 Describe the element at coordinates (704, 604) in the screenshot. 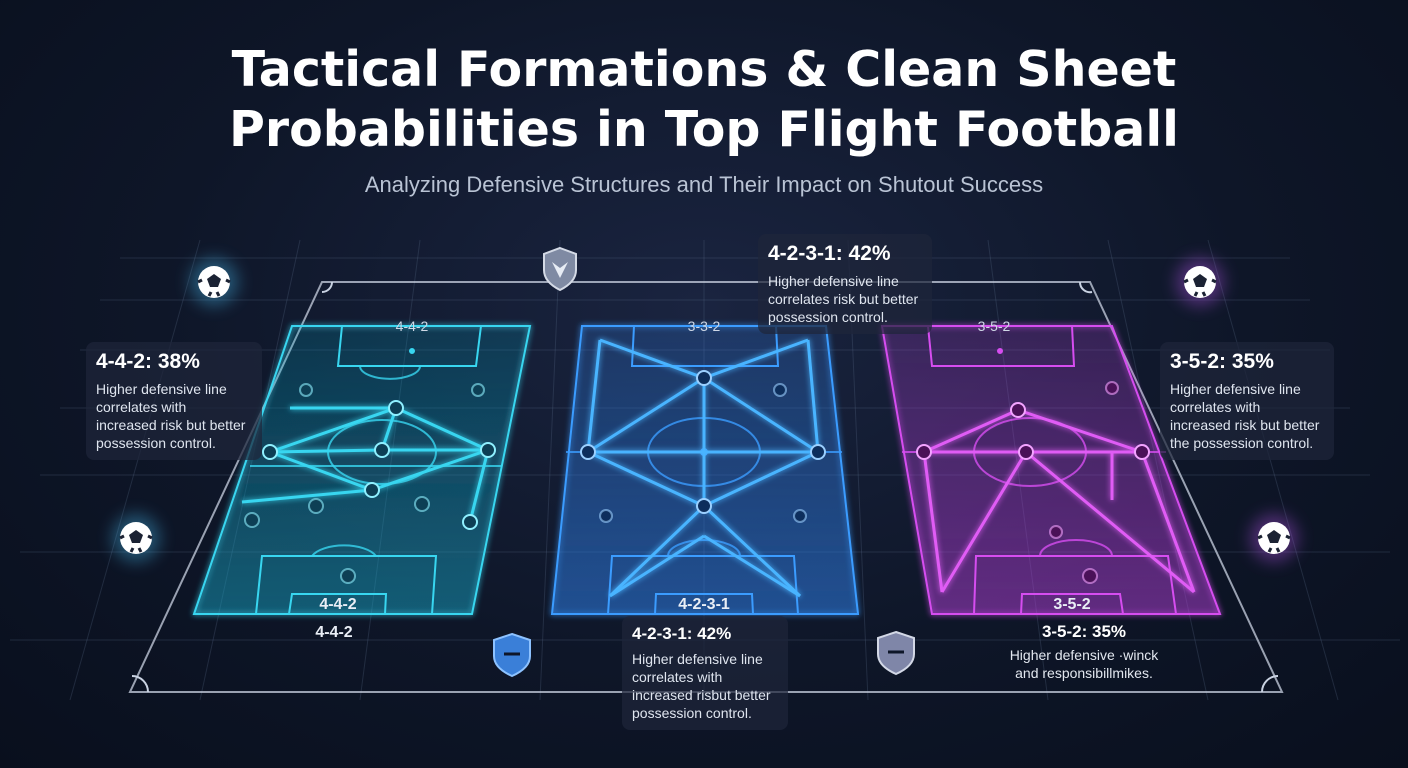

I see `pitch-center-formation-box: 4-2-3-1` at that location.